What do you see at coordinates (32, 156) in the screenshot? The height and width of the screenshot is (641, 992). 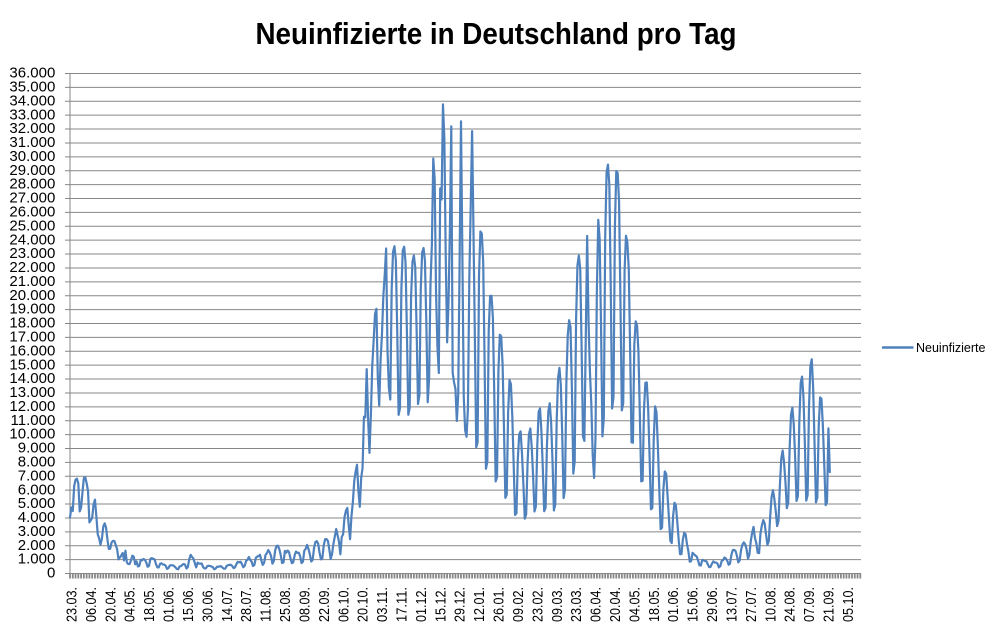 I see `svg-text: 30.000` at bounding box center [32, 156].